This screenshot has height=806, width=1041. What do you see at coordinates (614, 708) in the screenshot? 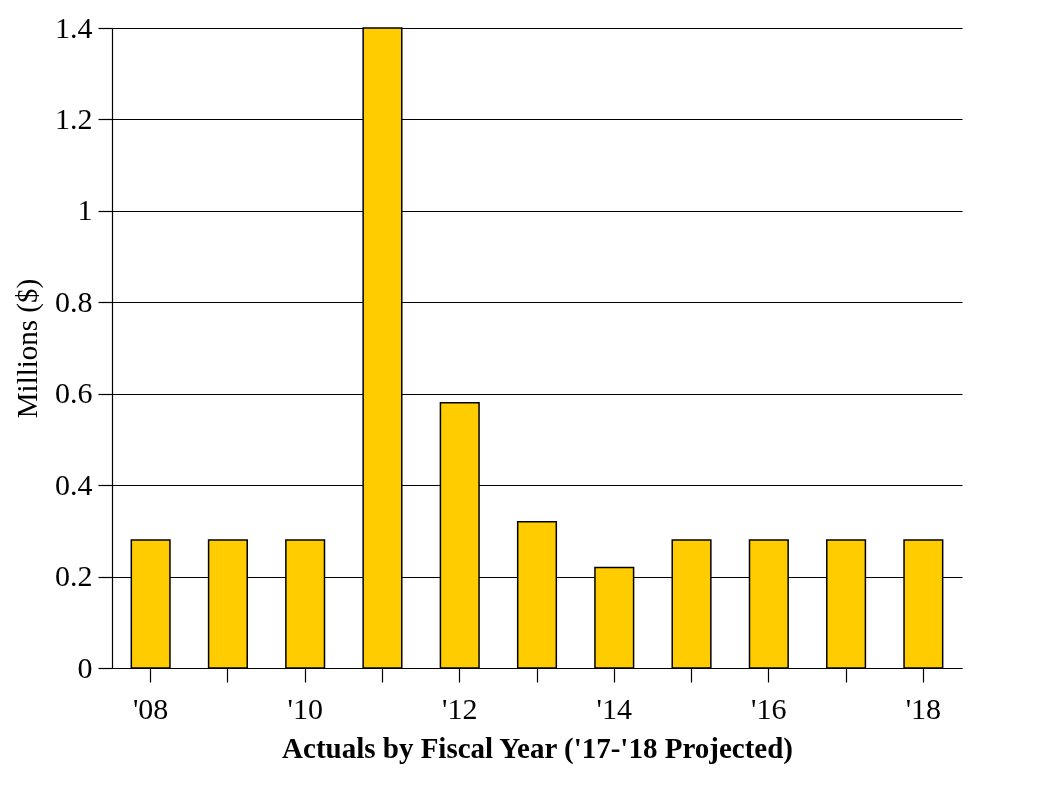
I see `x-tick-label: '14` at bounding box center [614, 708].